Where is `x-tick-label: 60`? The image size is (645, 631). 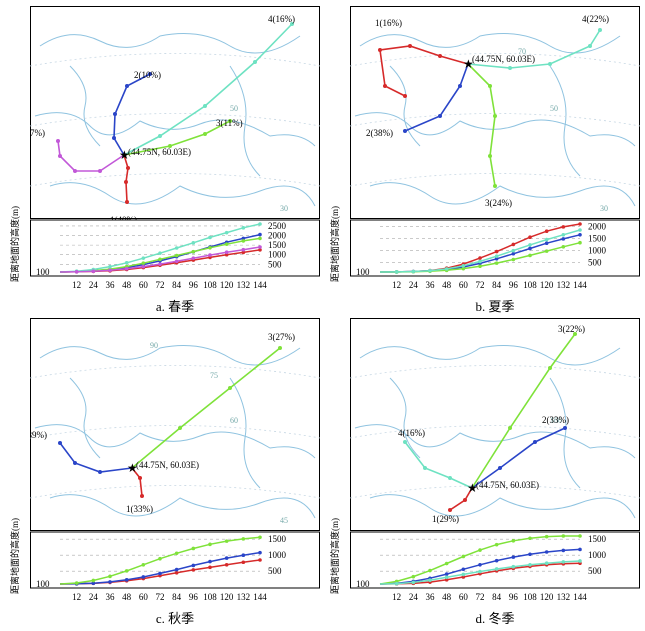 x-tick-label: 60 is located at coordinates (464, 597).